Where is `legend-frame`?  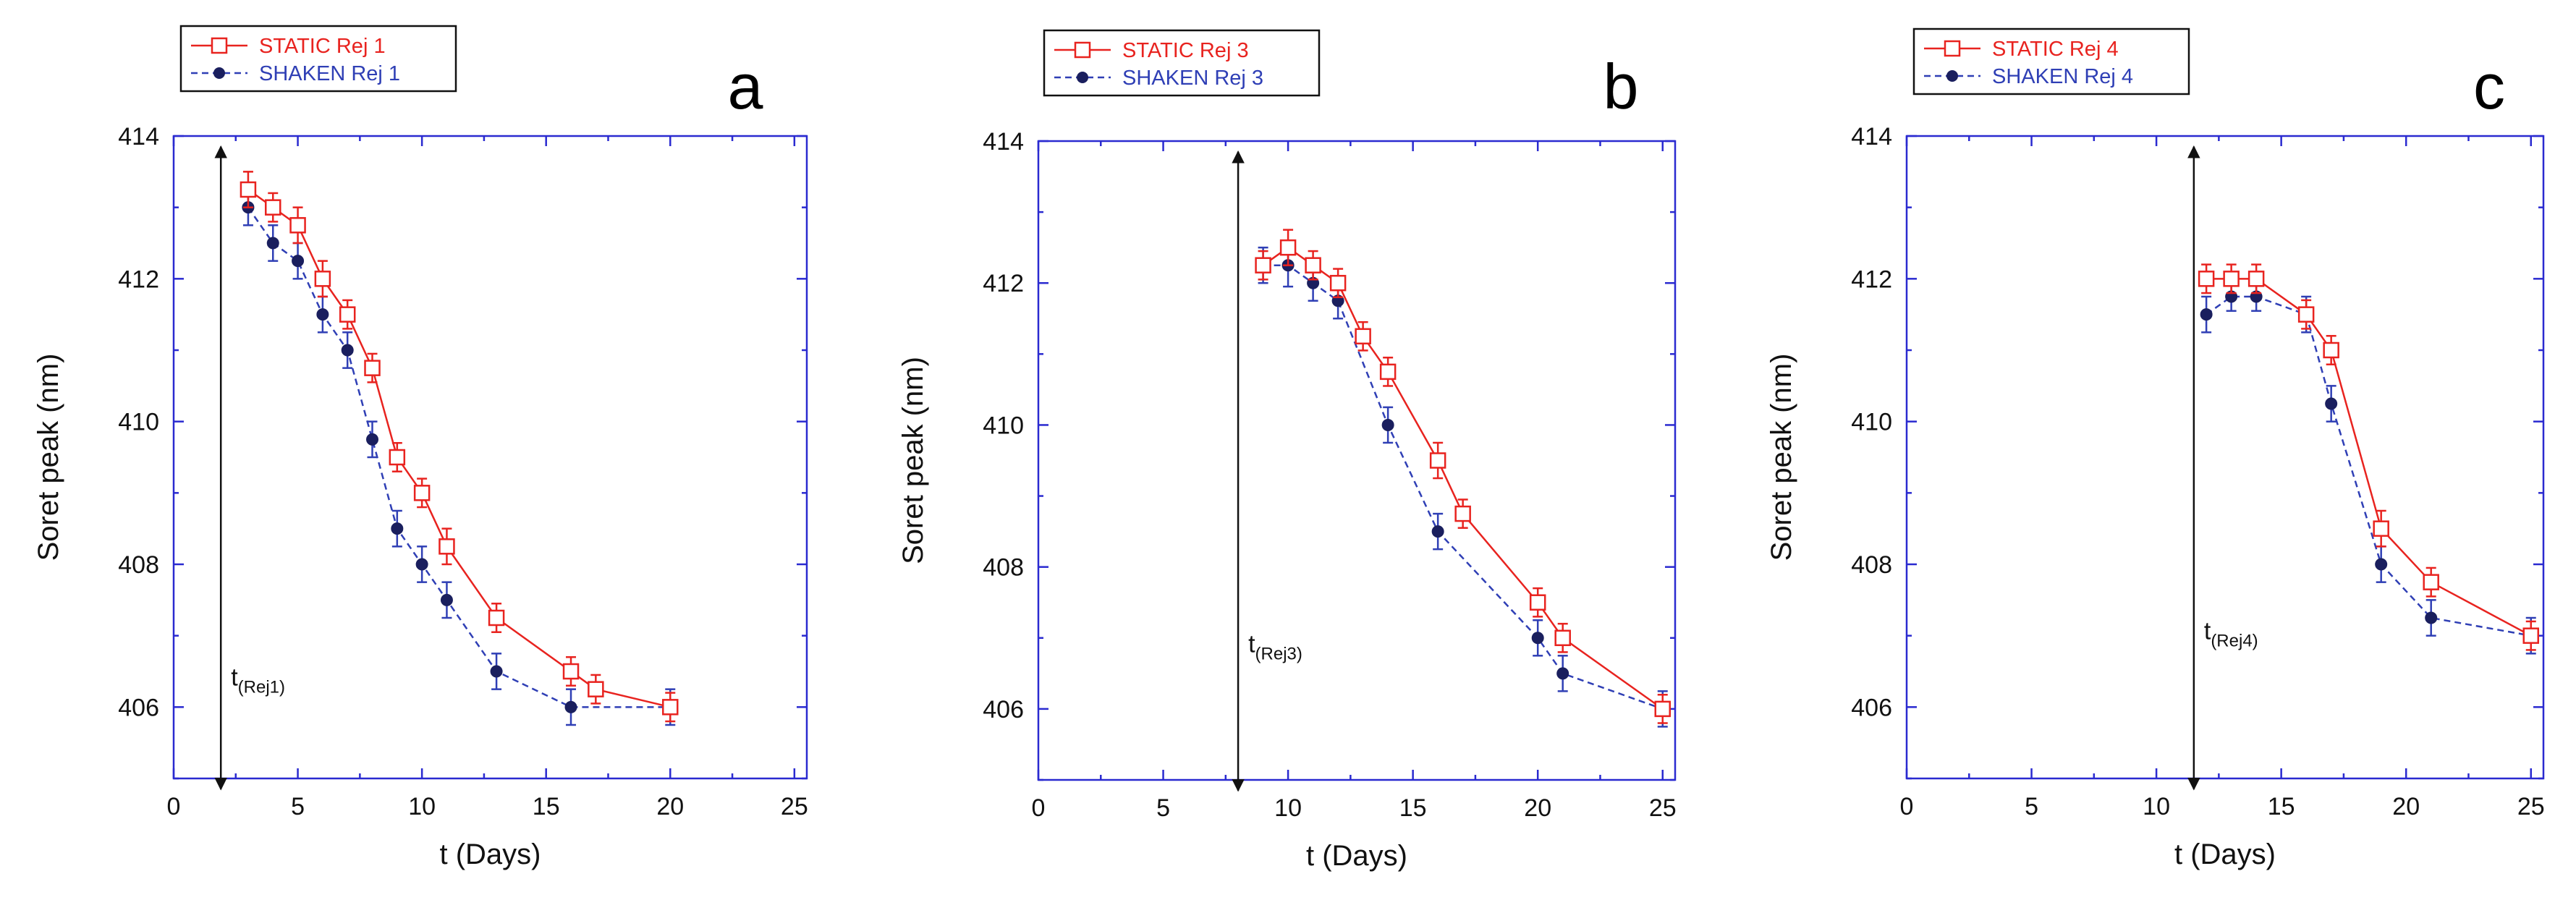 legend-frame is located at coordinates (1182, 63).